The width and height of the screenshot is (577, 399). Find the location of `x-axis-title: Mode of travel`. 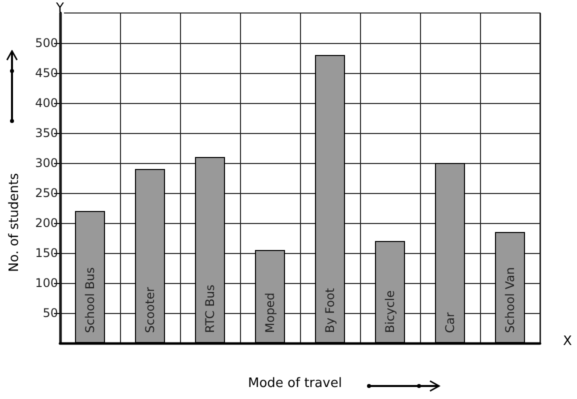

x-axis-title: Mode of travel is located at coordinates (295, 383).